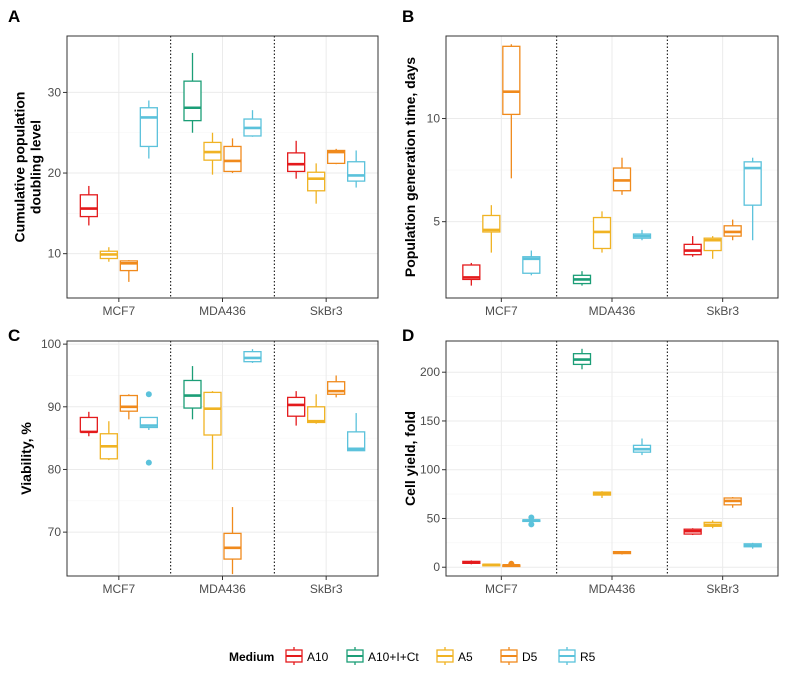  Describe the element at coordinates (393, 657) in the screenshot. I see `legend-label: A10+I+Ct` at that location.